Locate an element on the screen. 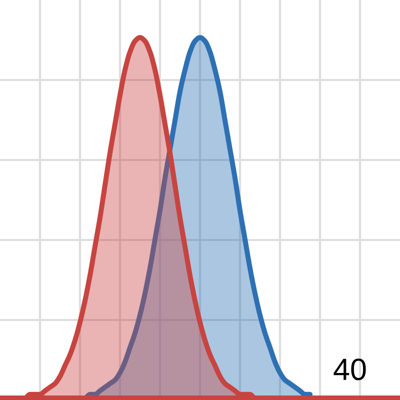 The width and height of the screenshot is (400, 400). annotation: 40 is located at coordinates (350, 369).